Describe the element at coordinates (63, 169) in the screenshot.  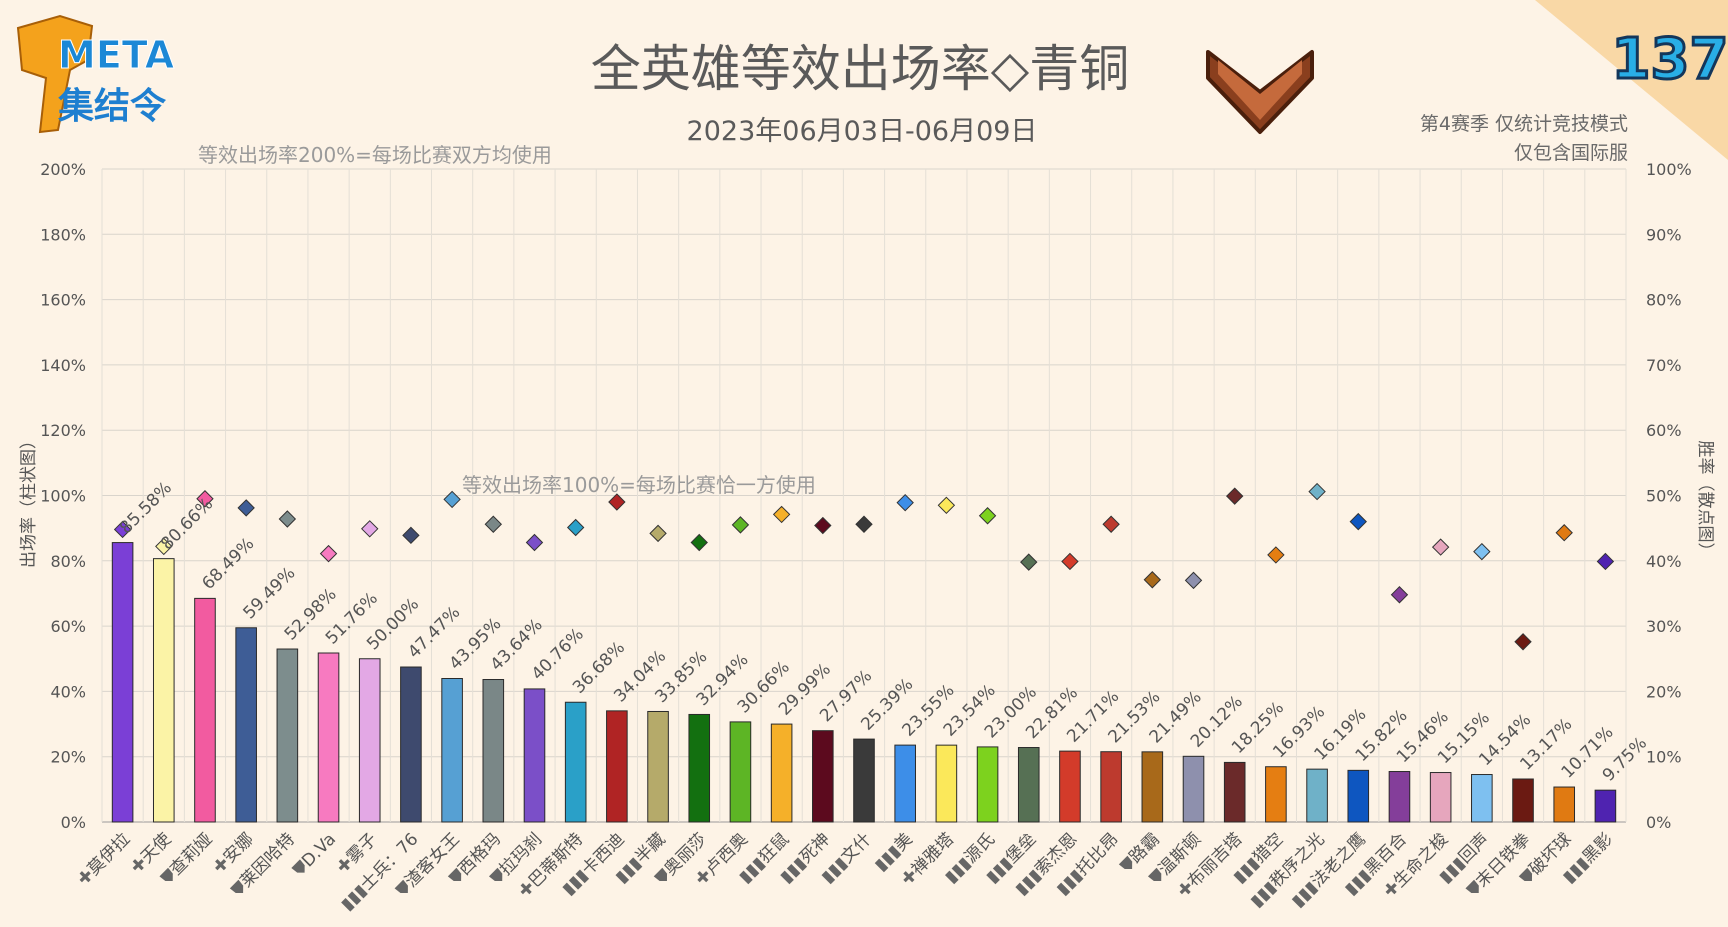
I see `y-tick-left: 200%` at that location.